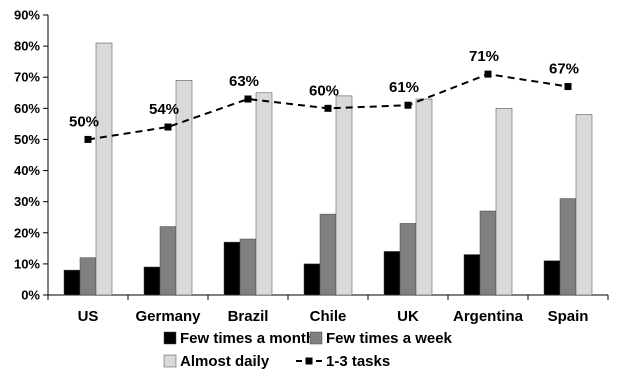  What do you see at coordinates (358, 361) in the screenshot?
I see `legend-label: 1-3 tasks` at bounding box center [358, 361].